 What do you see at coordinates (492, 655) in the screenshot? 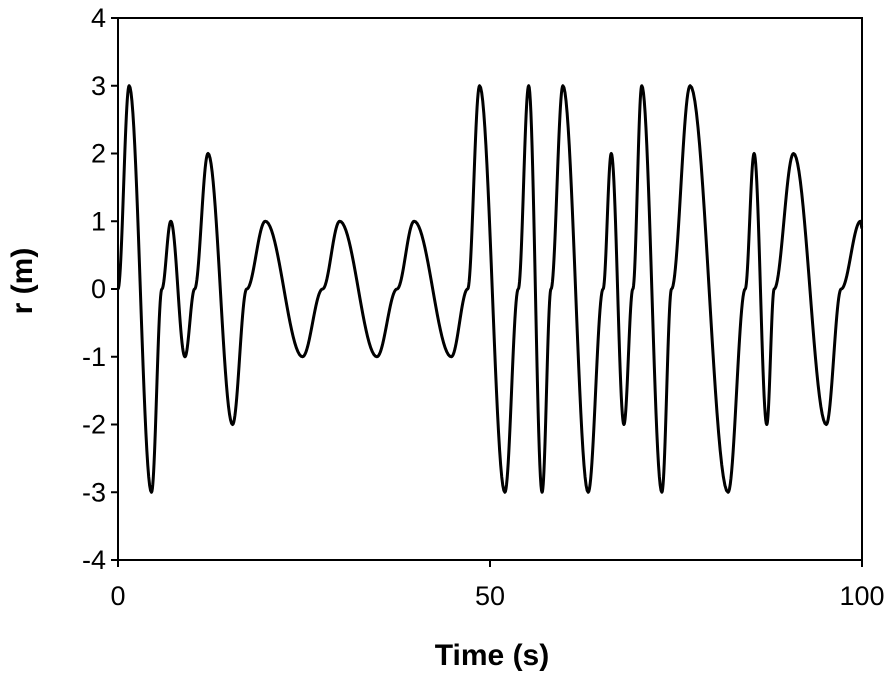
I see `x-axis-title: Time (s)` at bounding box center [492, 655].